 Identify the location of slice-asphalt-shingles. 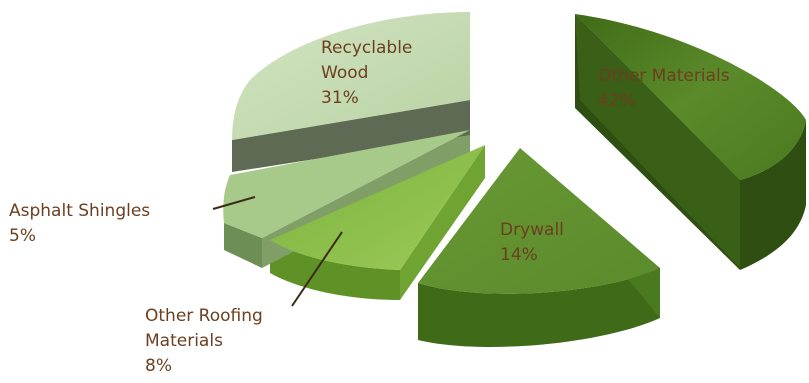
(346, 184).